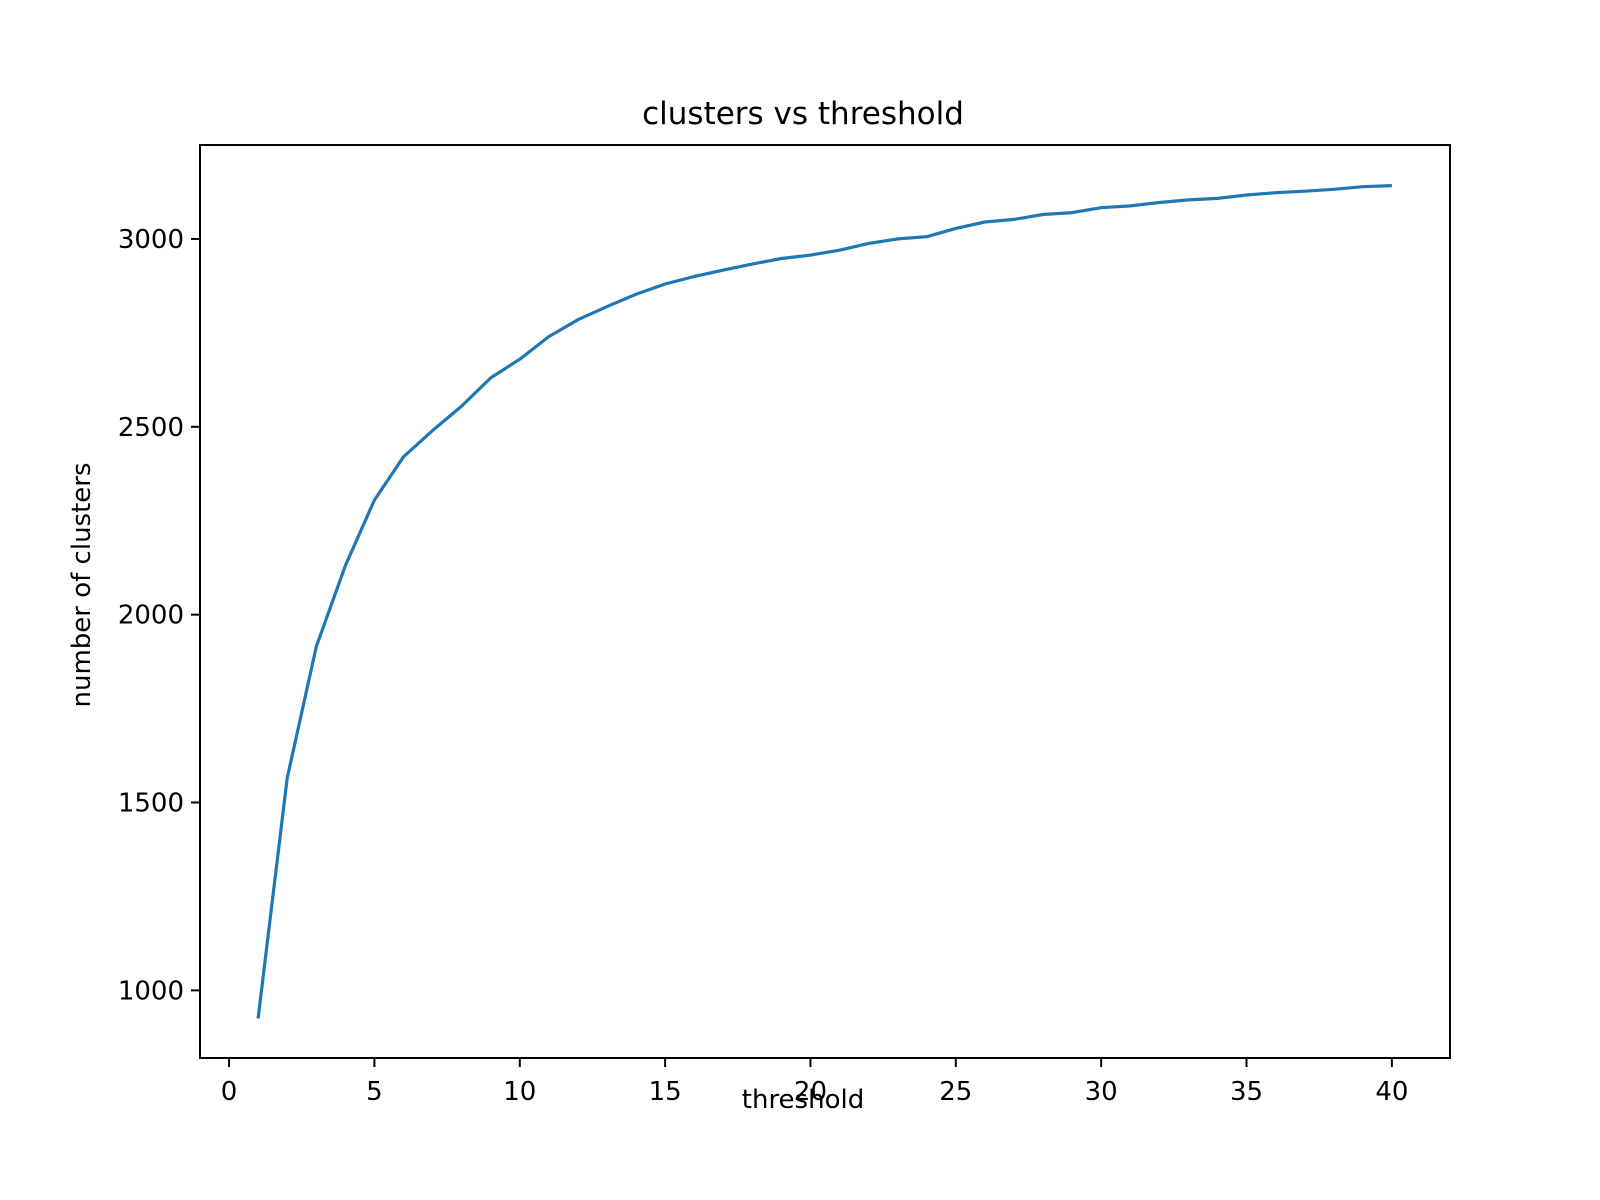 This screenshot has width=1600, height=1200. Describe the element at coordinates (519, 1092) in the screenshot. I see `x-tick-label: 10` at that location.